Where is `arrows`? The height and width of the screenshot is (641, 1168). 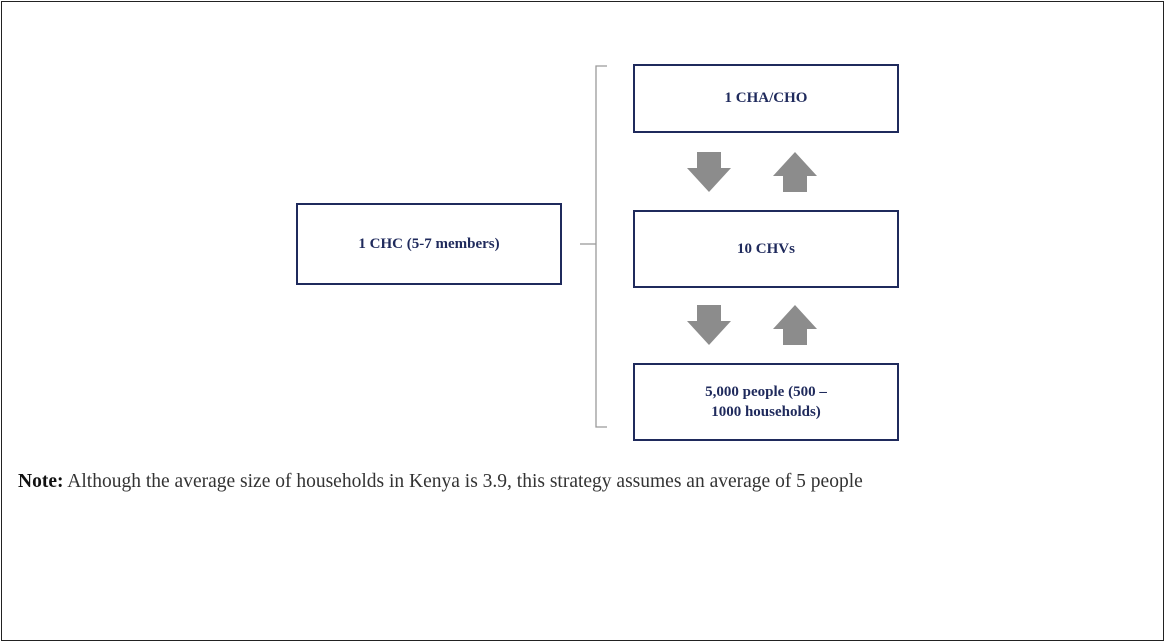 arrows is located at coordinates (752, 248).